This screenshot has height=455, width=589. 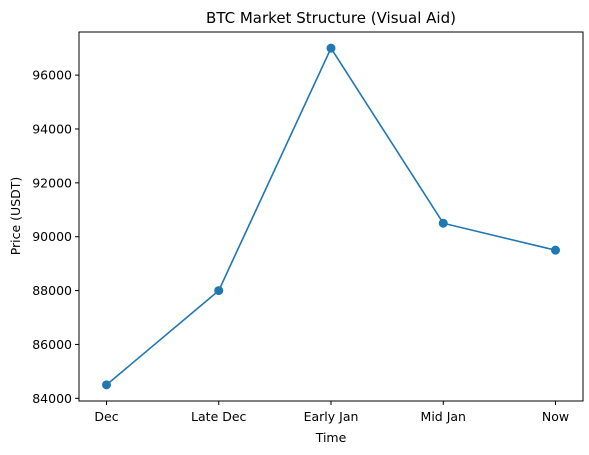 I want to click on x-axis: Dec Late Dec Early Jan Mid Jan Now, so click(x=331, y=412).